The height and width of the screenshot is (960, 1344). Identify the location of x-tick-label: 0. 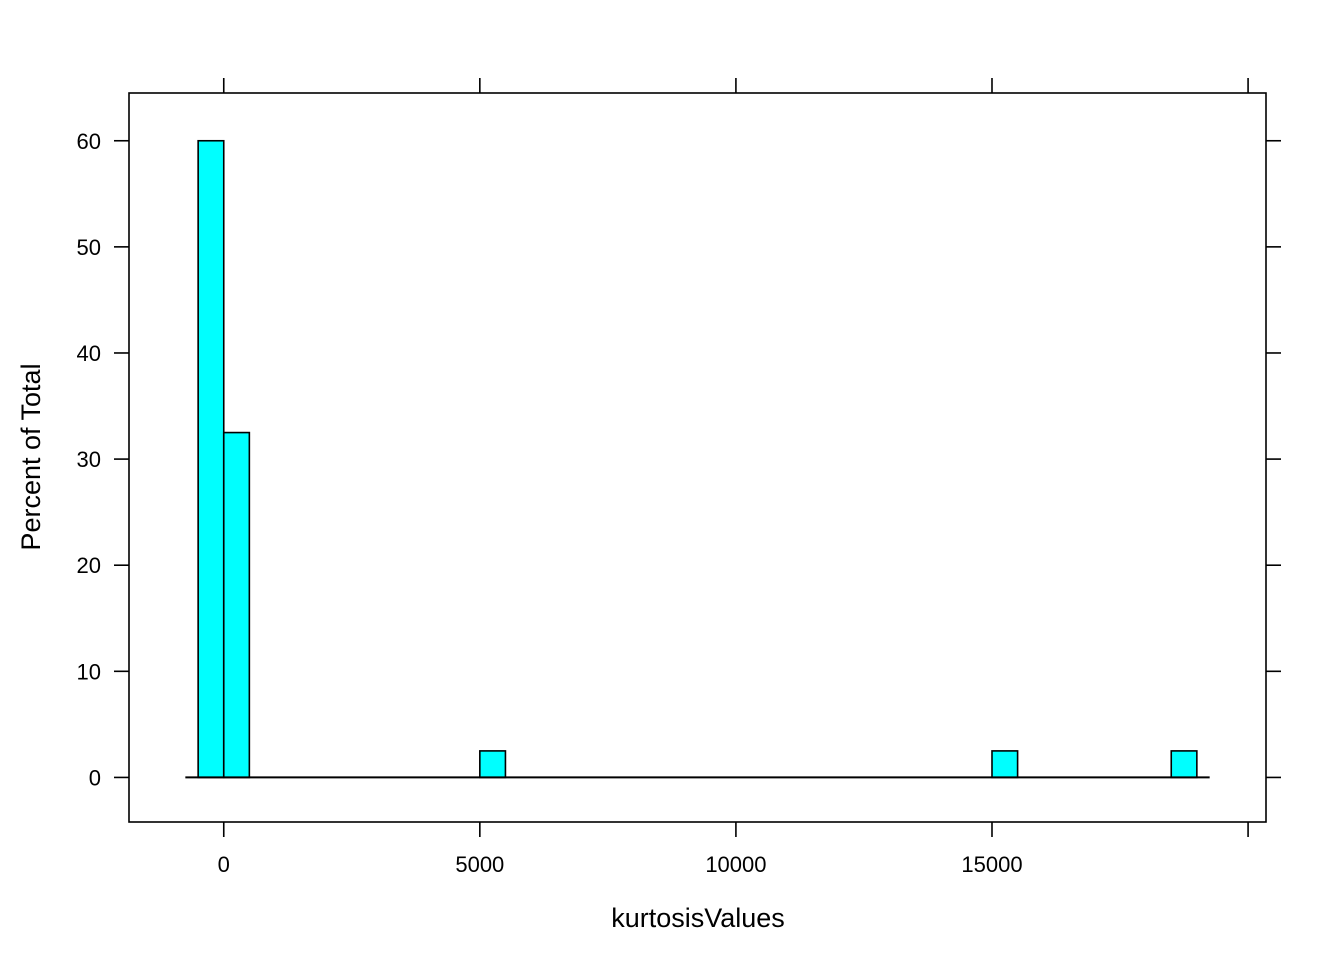
(224, 864).